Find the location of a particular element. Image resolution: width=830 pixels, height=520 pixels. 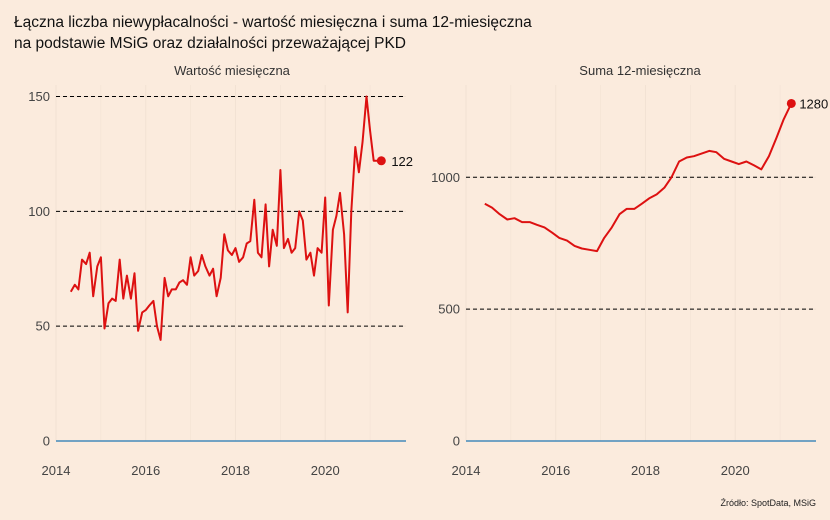

y-tick-label: 100 is located at coordinates (39, 211).